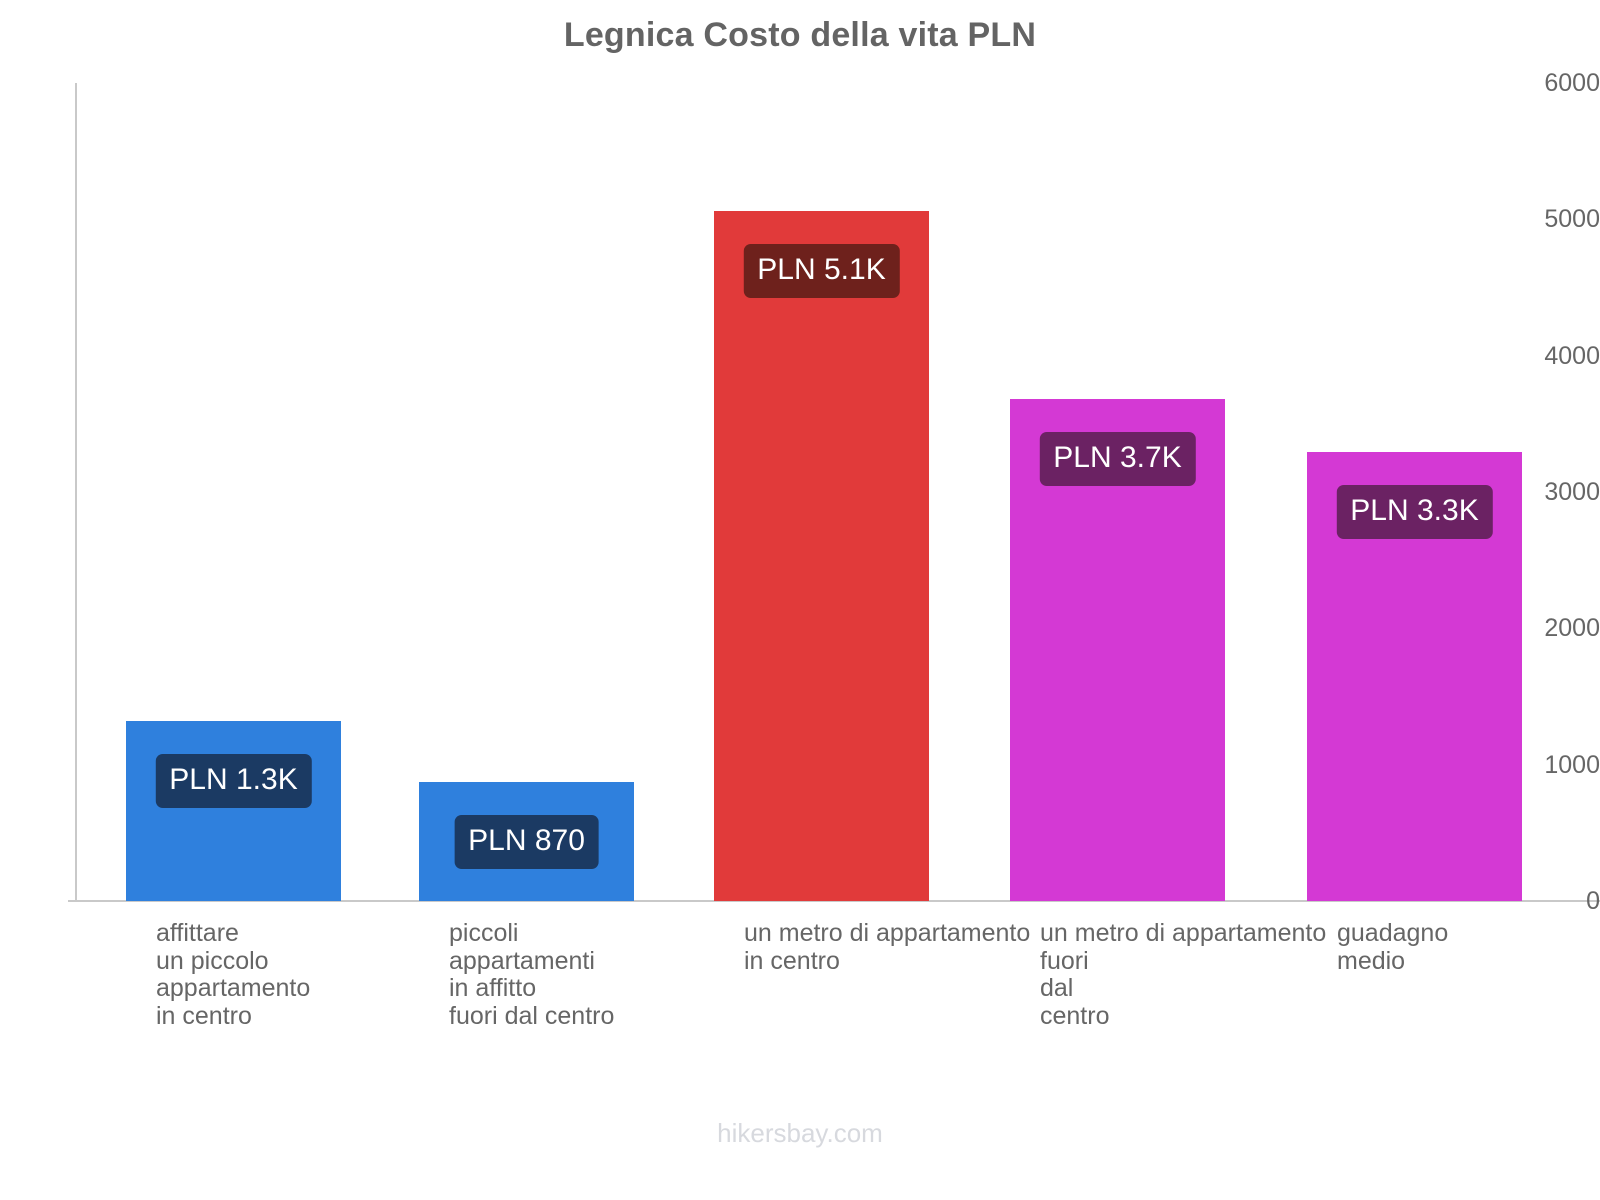 This screenshot has height=1200, width=1600. I want to click on watermark: hikersbay.com, so click(800, 1133).